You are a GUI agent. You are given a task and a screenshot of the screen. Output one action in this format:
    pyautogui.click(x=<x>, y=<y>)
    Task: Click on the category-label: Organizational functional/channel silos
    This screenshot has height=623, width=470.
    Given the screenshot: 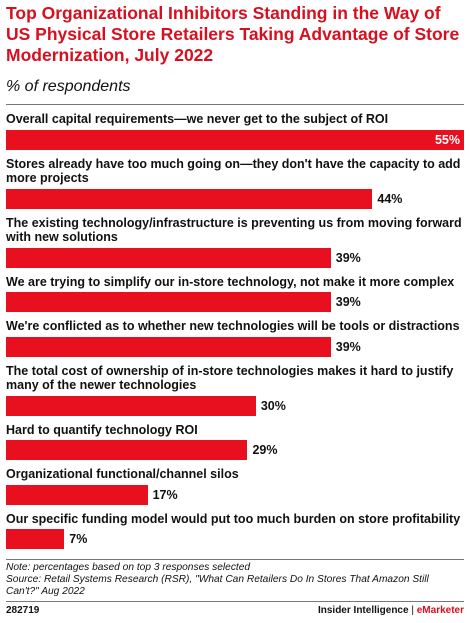 What is the action you would take?
    pyautogui.click(x=122, y=474)
    